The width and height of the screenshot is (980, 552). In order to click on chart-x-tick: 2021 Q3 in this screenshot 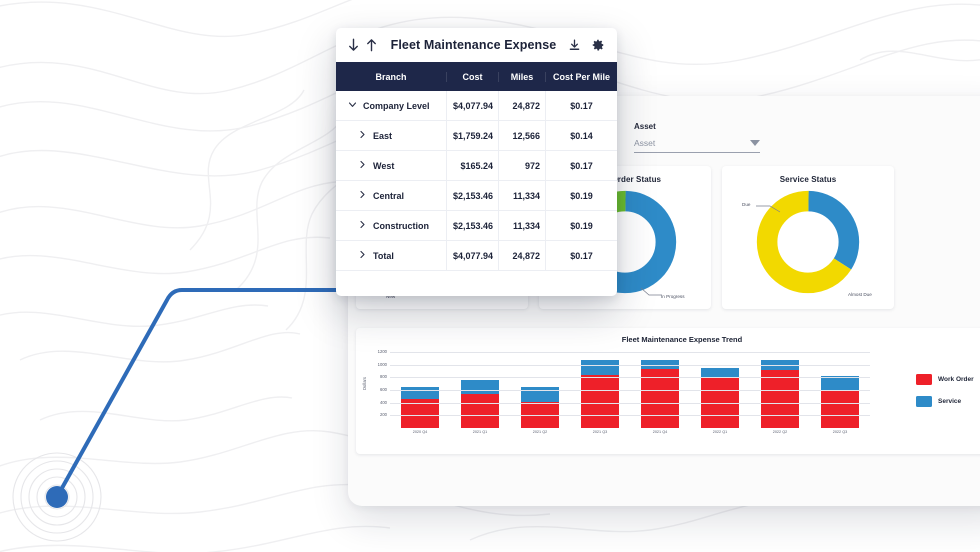, I will do `click(600, 432)`.